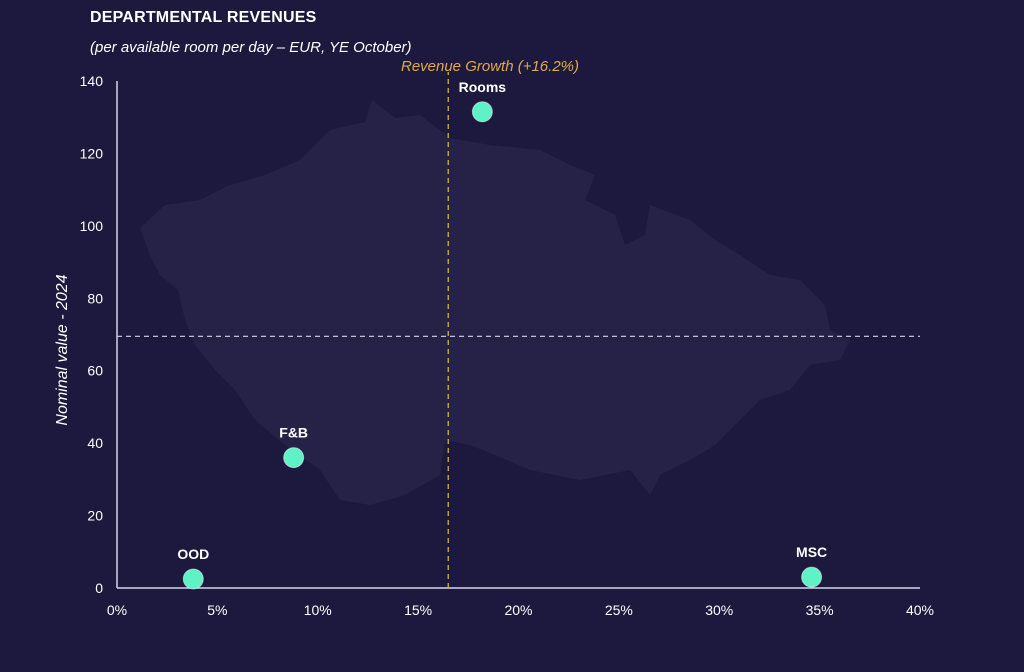 This screenshot has height=672, width=1024. Describe the element at coordinates (193, 554) in the screenshot. I see `data-point-label: OOD` at that location.